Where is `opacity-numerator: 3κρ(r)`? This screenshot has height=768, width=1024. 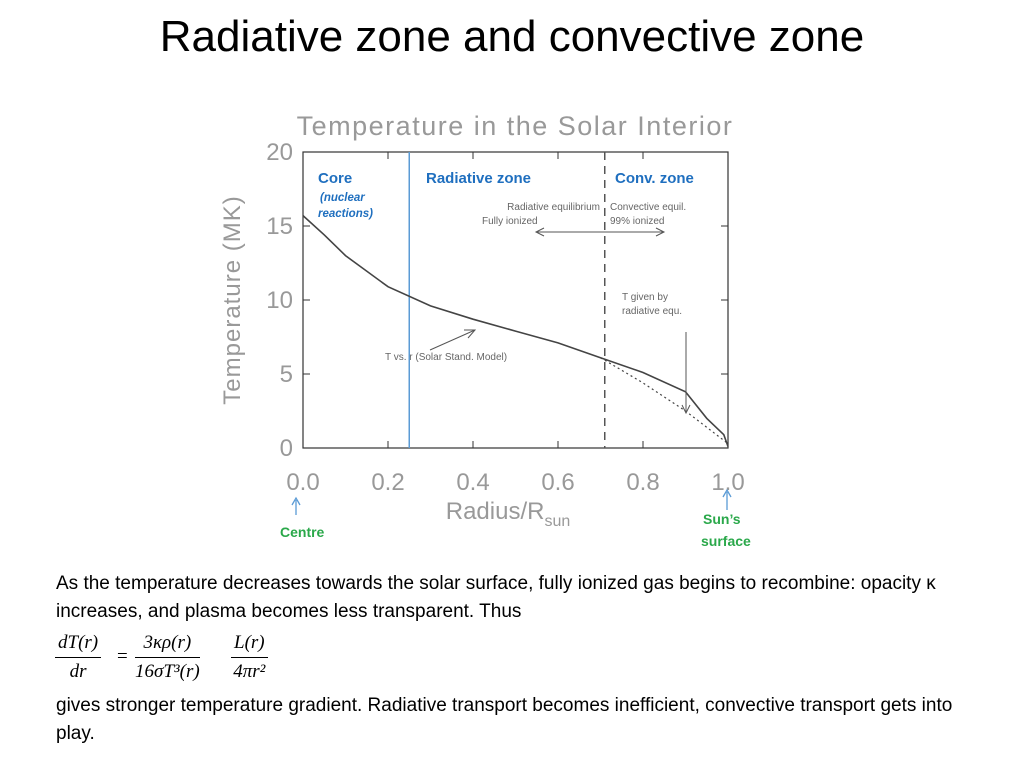
opacity-numerator: 3κρ(r) is located at coordinates (167, 645).